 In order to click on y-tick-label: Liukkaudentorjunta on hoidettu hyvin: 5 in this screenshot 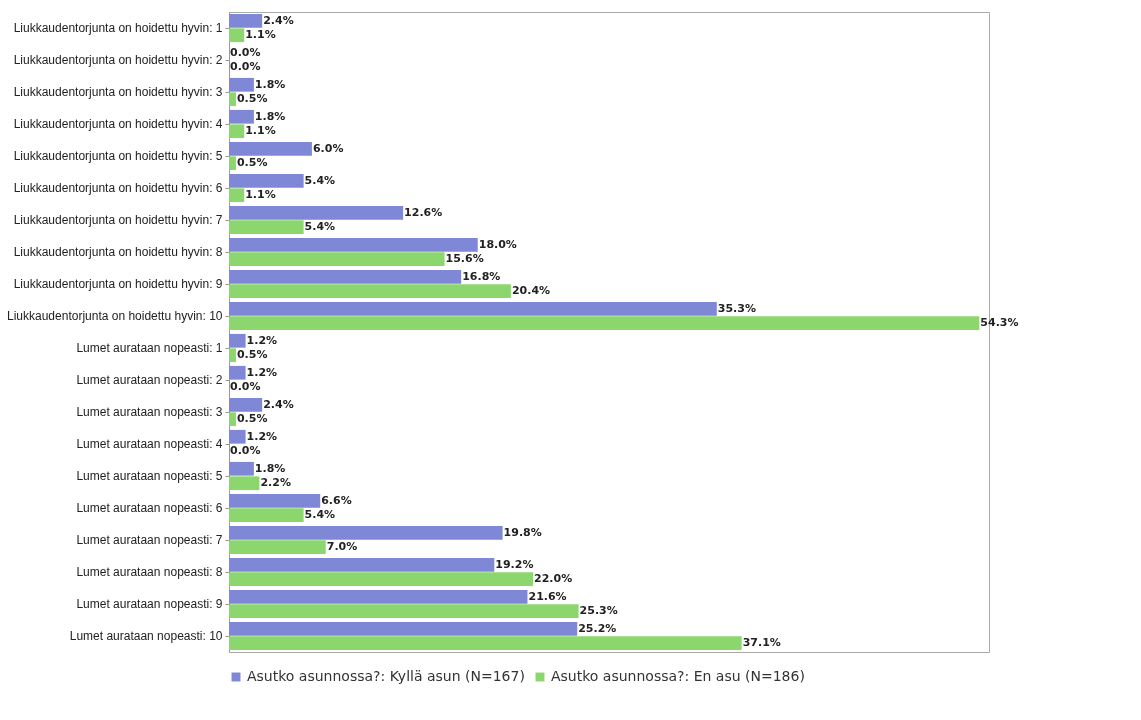, I will do `click(118, 156)`.